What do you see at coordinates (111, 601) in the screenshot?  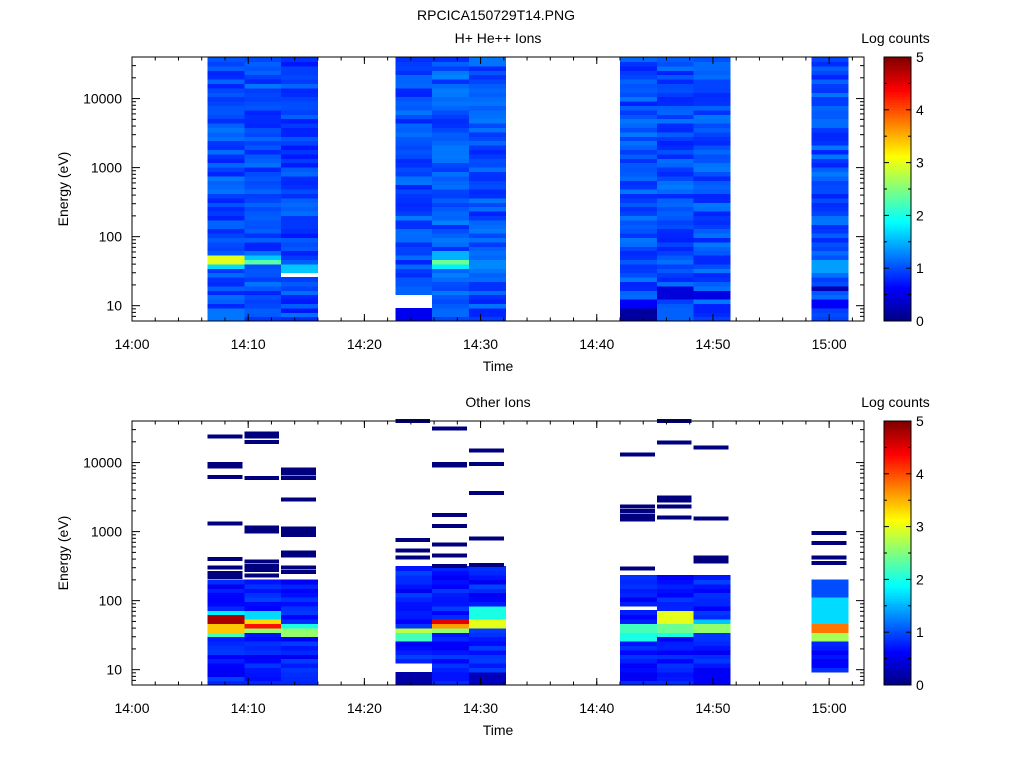 I see `y-tick-label: 100` at bounding box center [111, 601].